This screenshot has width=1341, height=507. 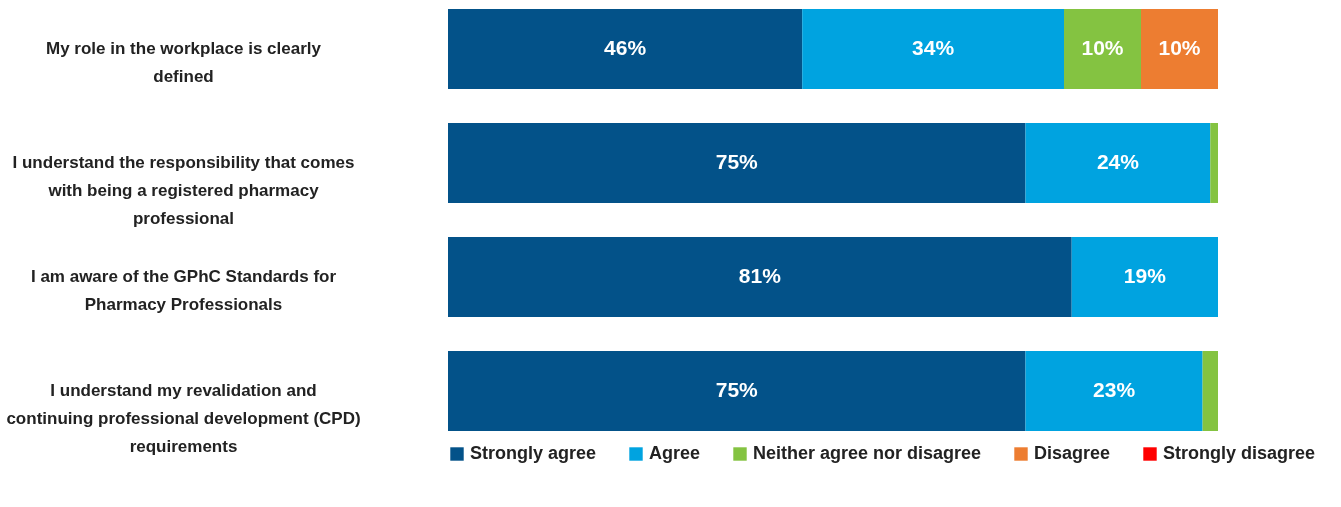 I want to click on data-label: 46%, so click(x=625, y=47).